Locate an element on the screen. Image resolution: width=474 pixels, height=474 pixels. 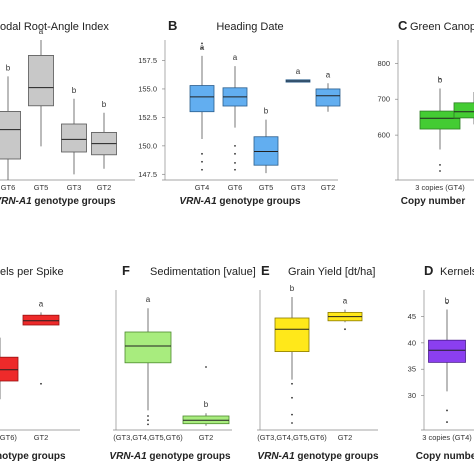
box-gt3: b is located at coordinates (74, 130).